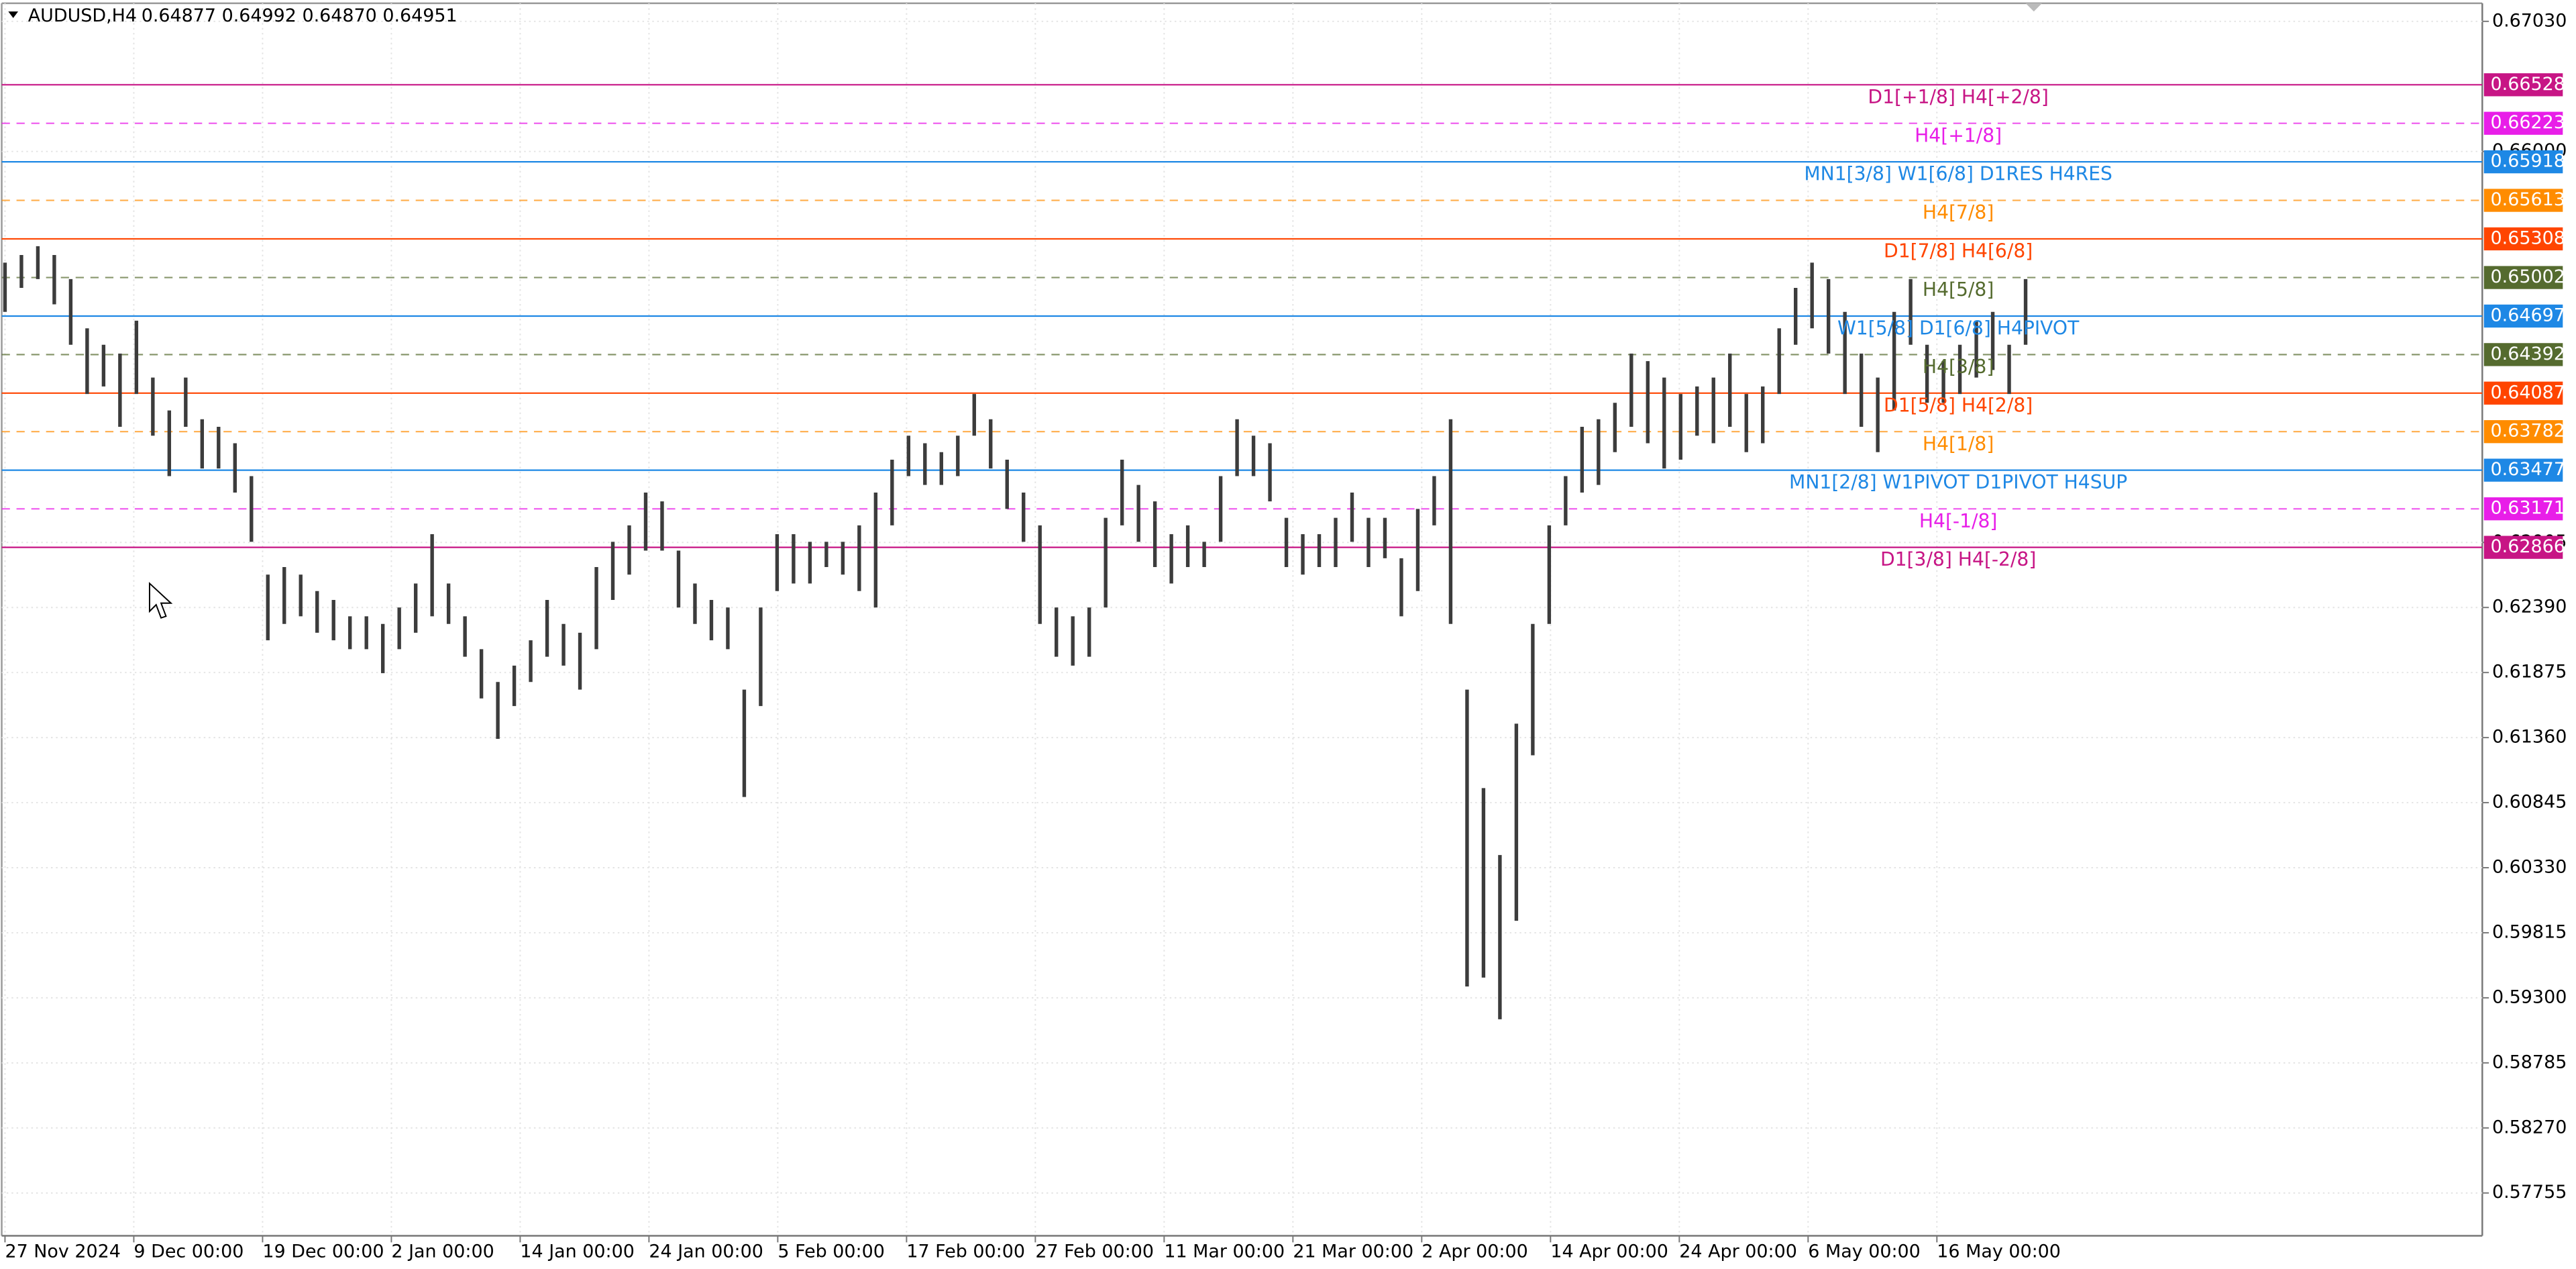 This screenshot has width=2576, height=1269. Describe the element at coordinates (2528, 199) in the screenshot. I see `level-value-label: 0.65613` at that location.